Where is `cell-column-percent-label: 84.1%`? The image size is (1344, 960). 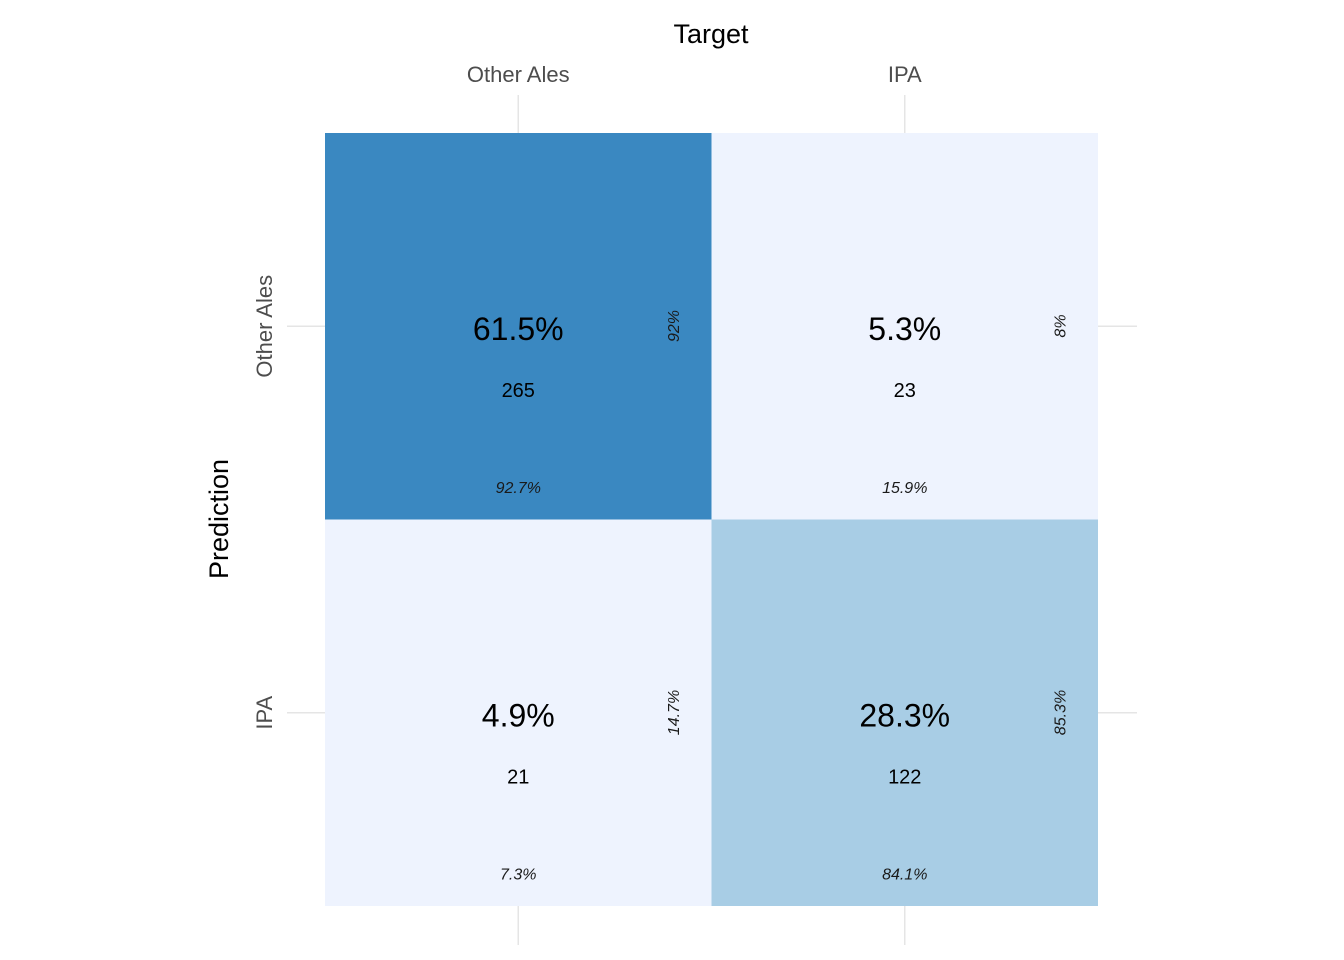 cell-column-percent-label: 84.1% is located at coordinates (904, 875).